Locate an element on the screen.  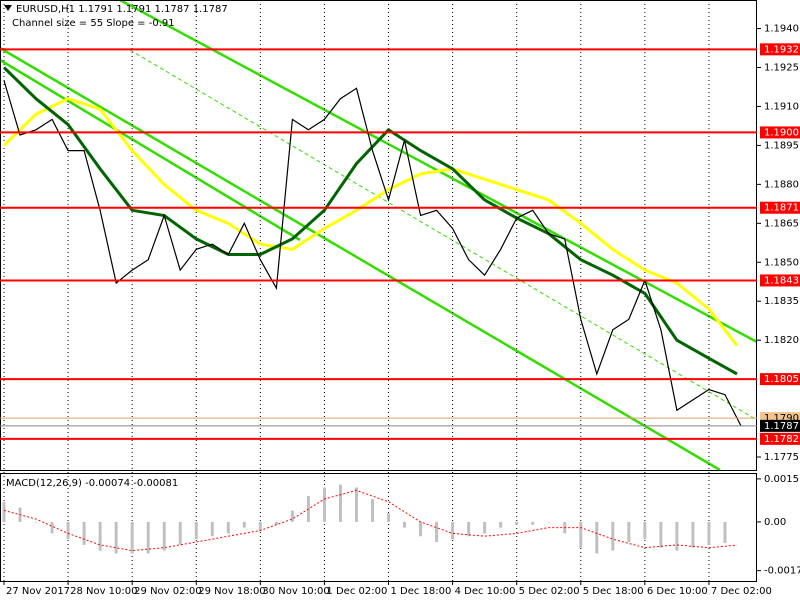
collapse-icon is located at coordinates (8, 8).